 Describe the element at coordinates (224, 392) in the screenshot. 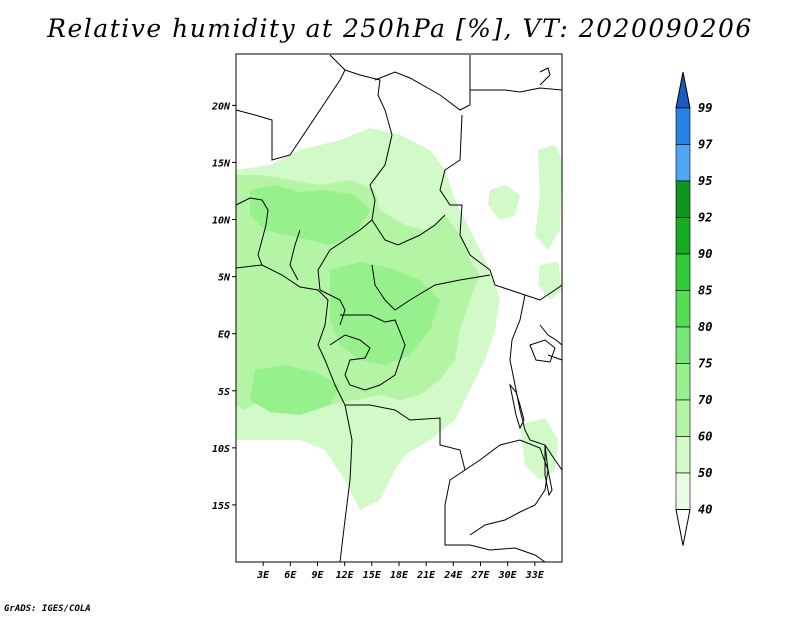

I see `lat-tick-label: 5S` at that location.